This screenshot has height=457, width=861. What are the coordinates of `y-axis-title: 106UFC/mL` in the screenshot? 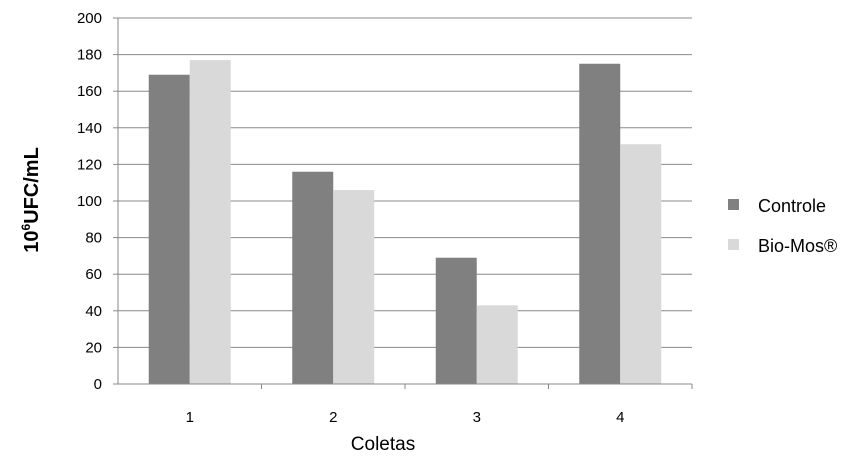 It's located at (31, 200).